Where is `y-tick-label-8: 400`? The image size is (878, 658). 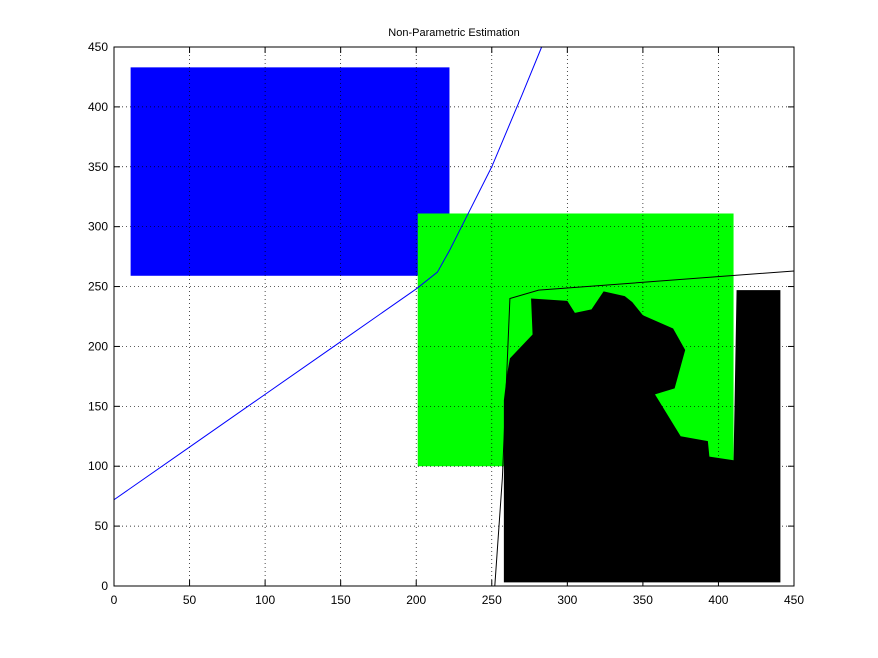
y-tick-label-8: 400 is located at coordinates (98, 107).